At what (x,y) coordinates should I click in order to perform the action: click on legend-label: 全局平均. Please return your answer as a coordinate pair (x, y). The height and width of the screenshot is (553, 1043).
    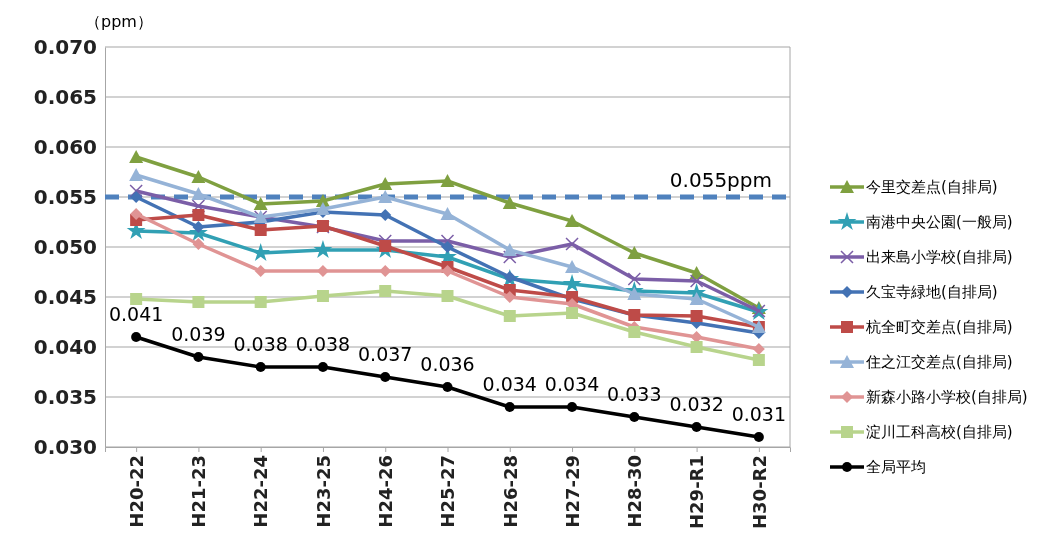
    Looking at the image, I should click on (896, 467).